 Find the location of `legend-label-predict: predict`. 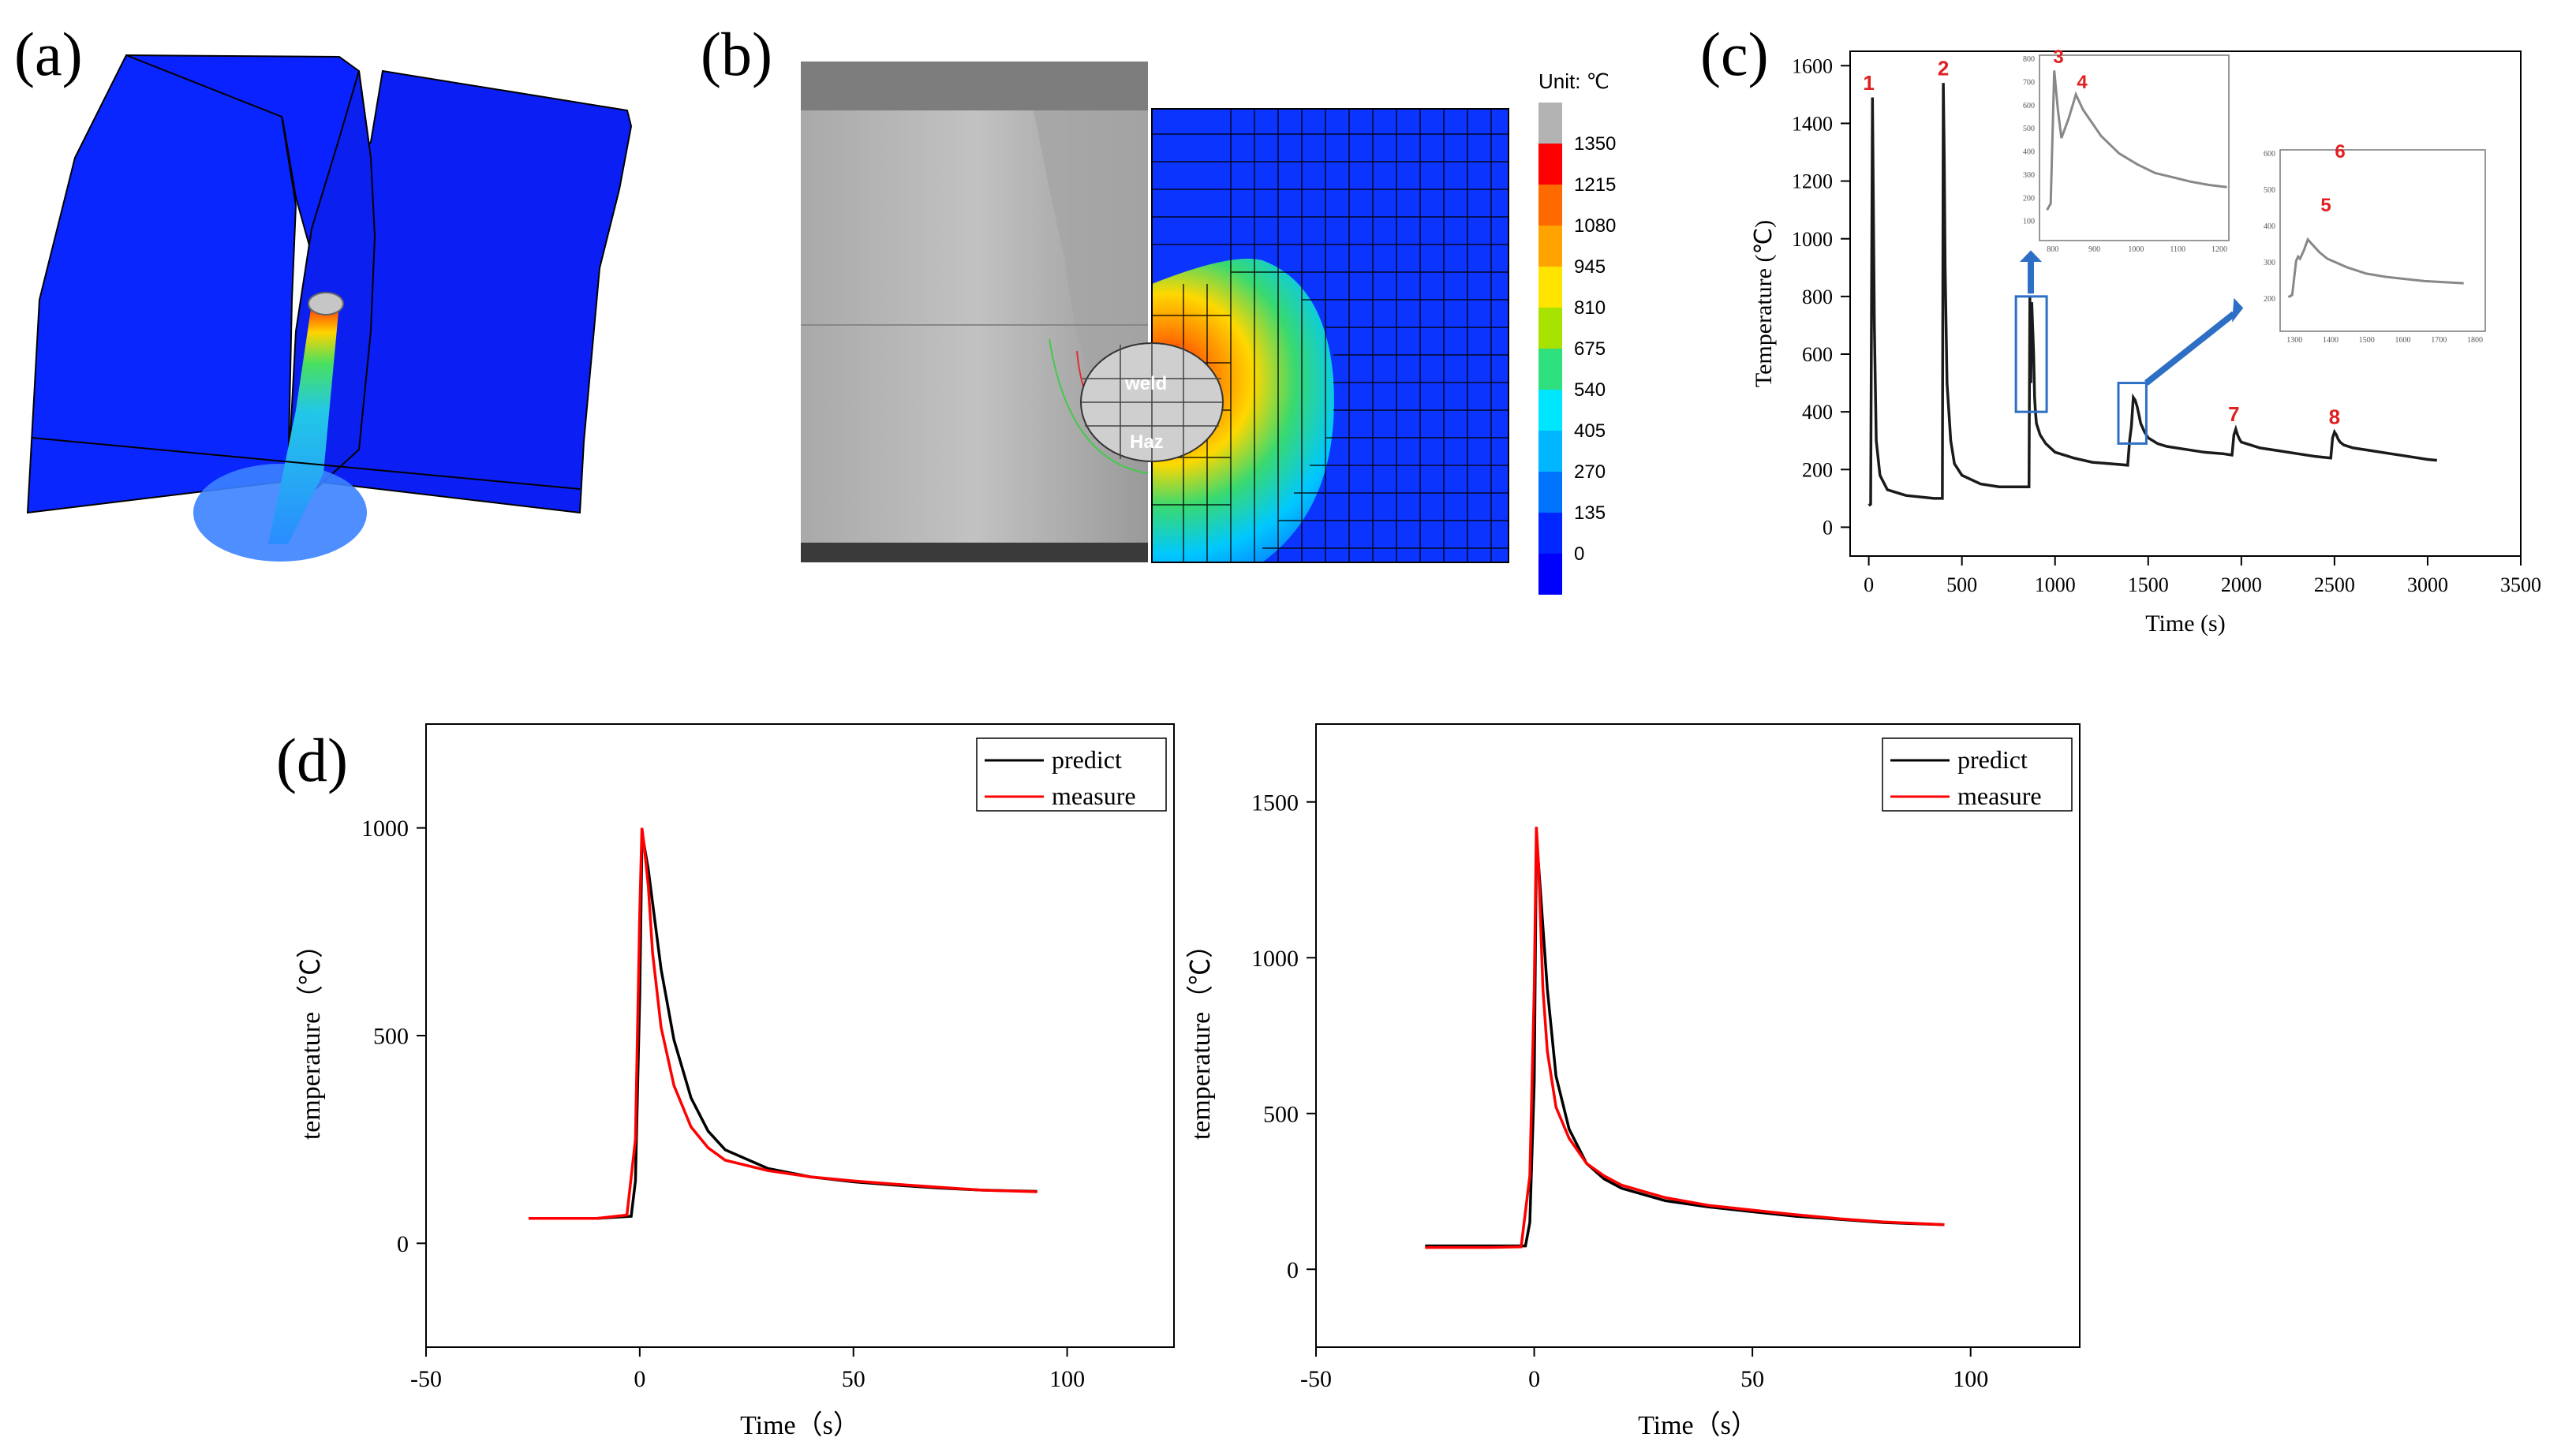

legend-label-predict: predict is located at coordinates (1087, 759).